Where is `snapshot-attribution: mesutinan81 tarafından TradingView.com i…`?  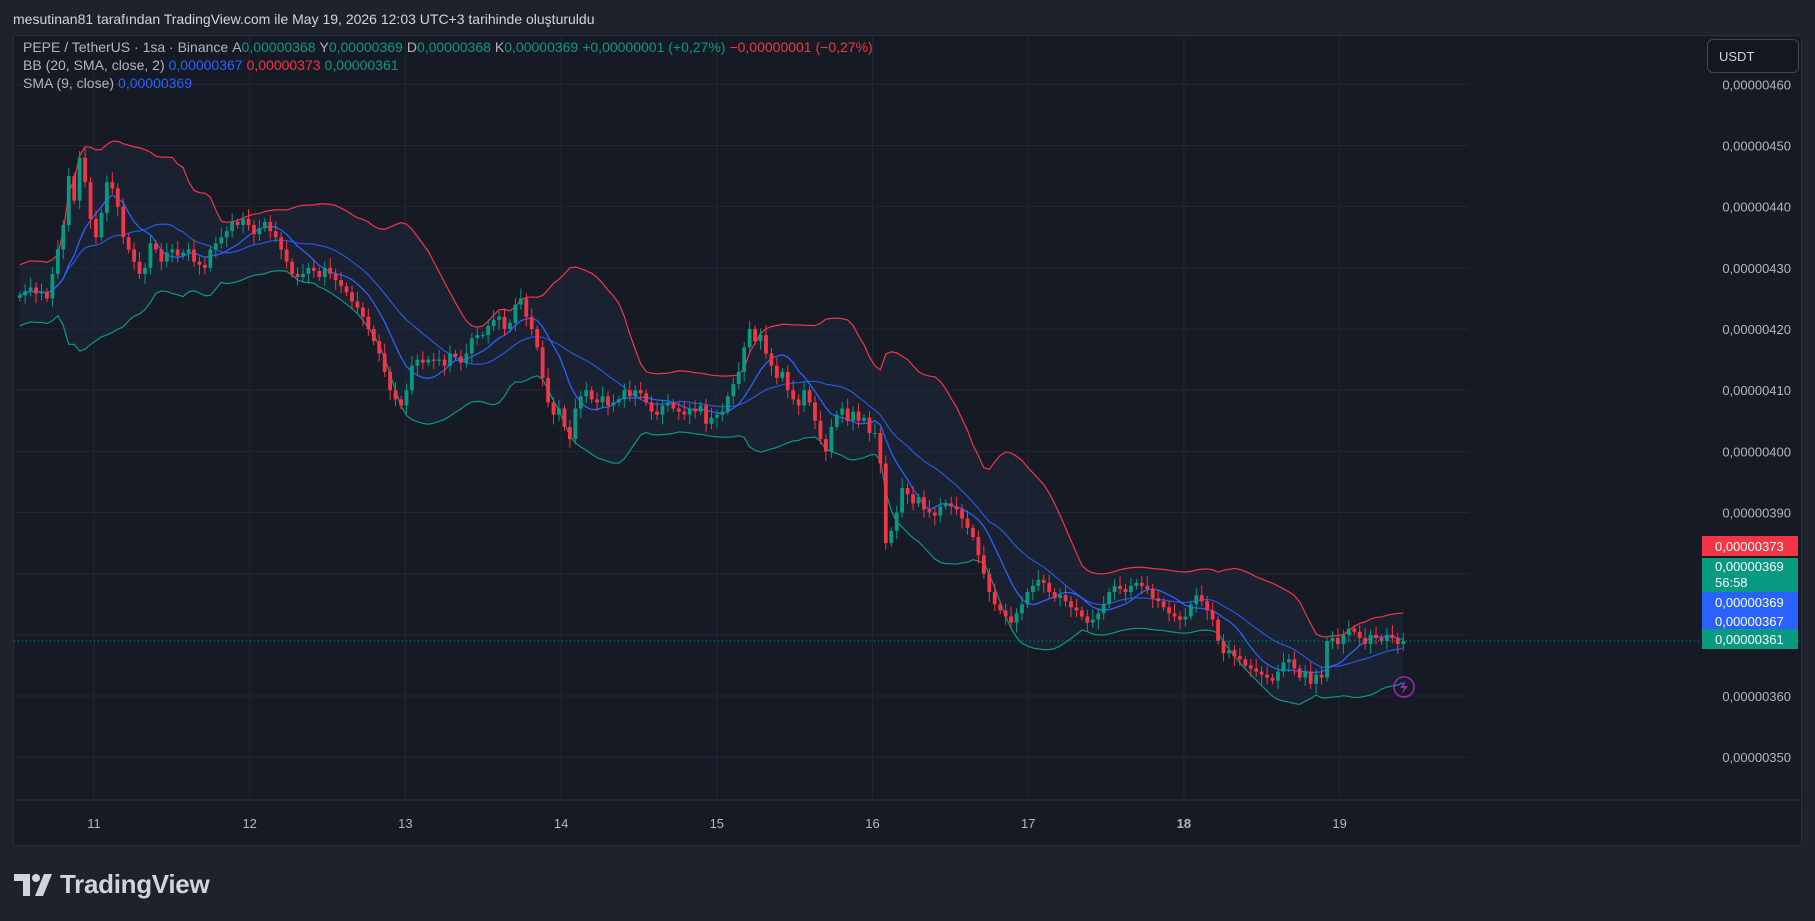 snapshot-attribution: mesutinan81 tarafından TradingView.com i… is located at coordinates (304, 19).